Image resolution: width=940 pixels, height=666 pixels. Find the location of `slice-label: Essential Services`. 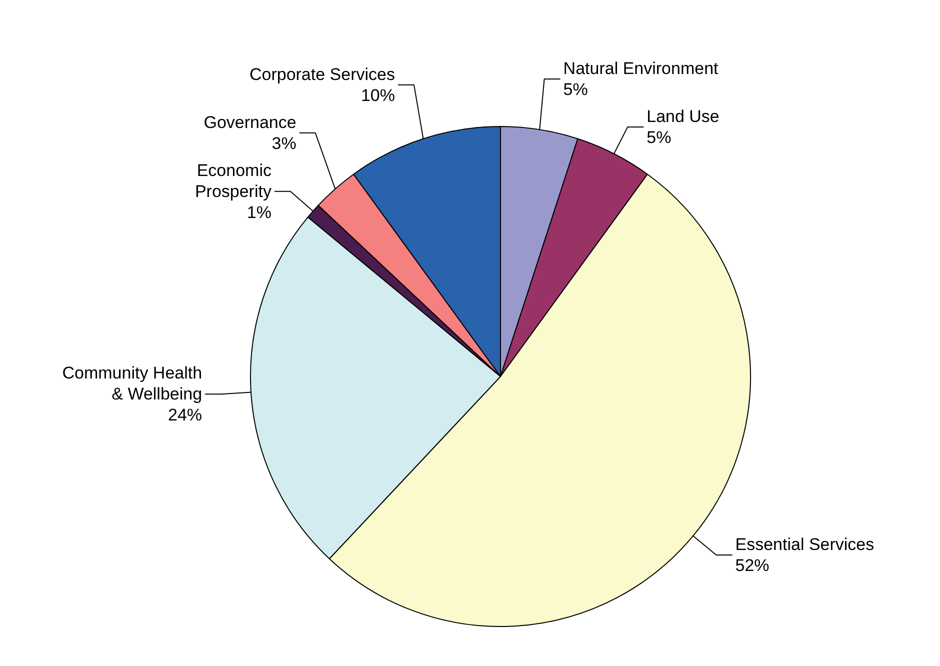

slice-label: Essential Services is located at coordinates (804, 544).